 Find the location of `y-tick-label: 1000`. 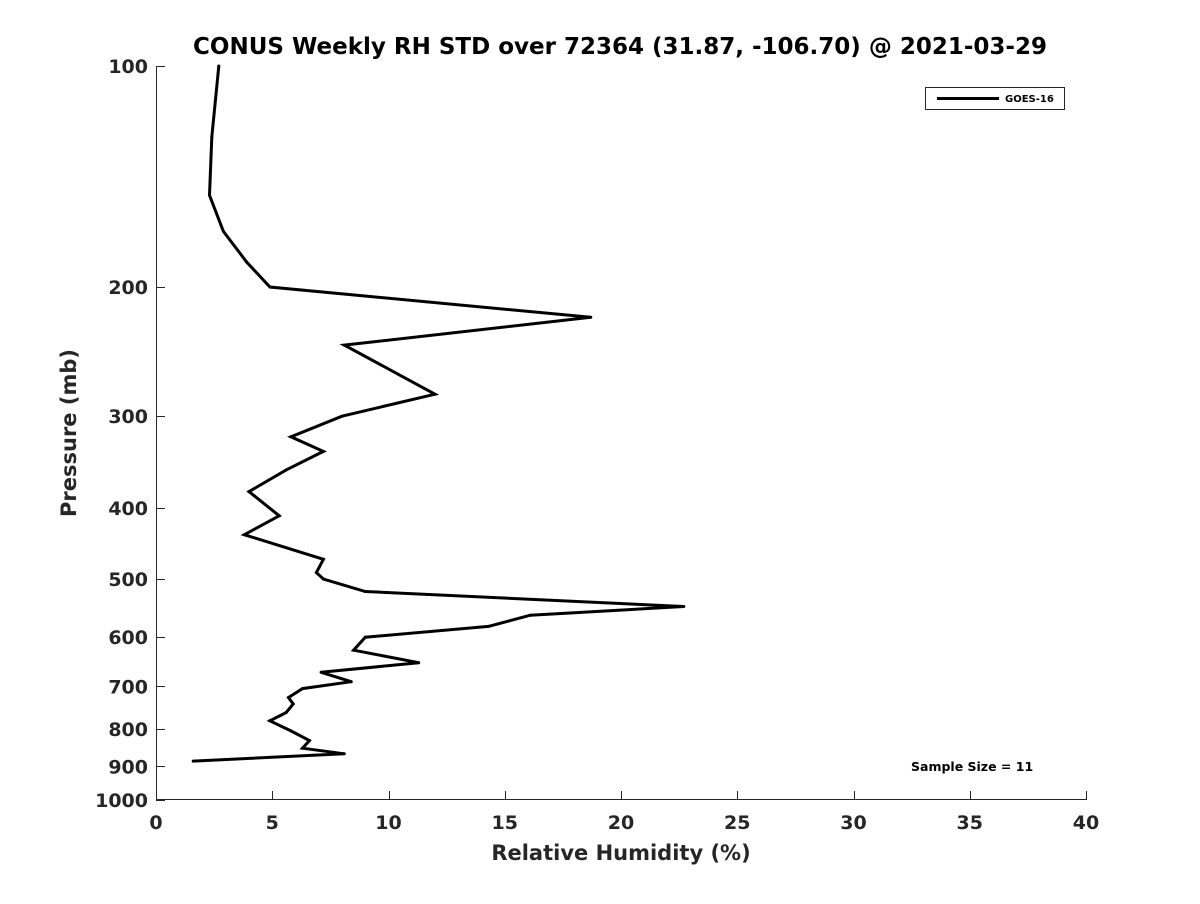

y-tick-label: 1000 is located at coordinates (121, 801).